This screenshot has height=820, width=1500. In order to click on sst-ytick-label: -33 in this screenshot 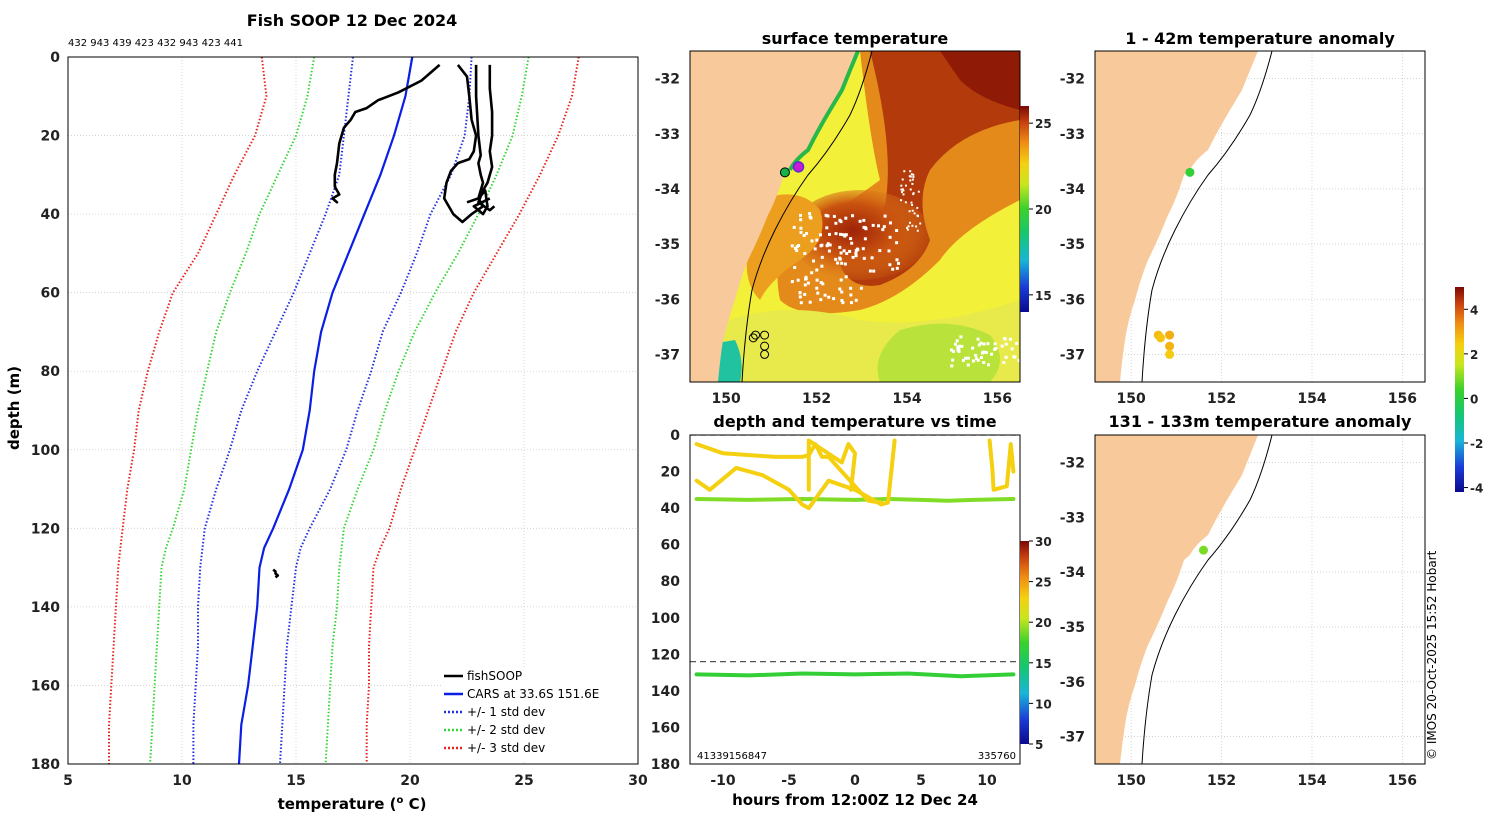, I will do `click(667, 135)`.